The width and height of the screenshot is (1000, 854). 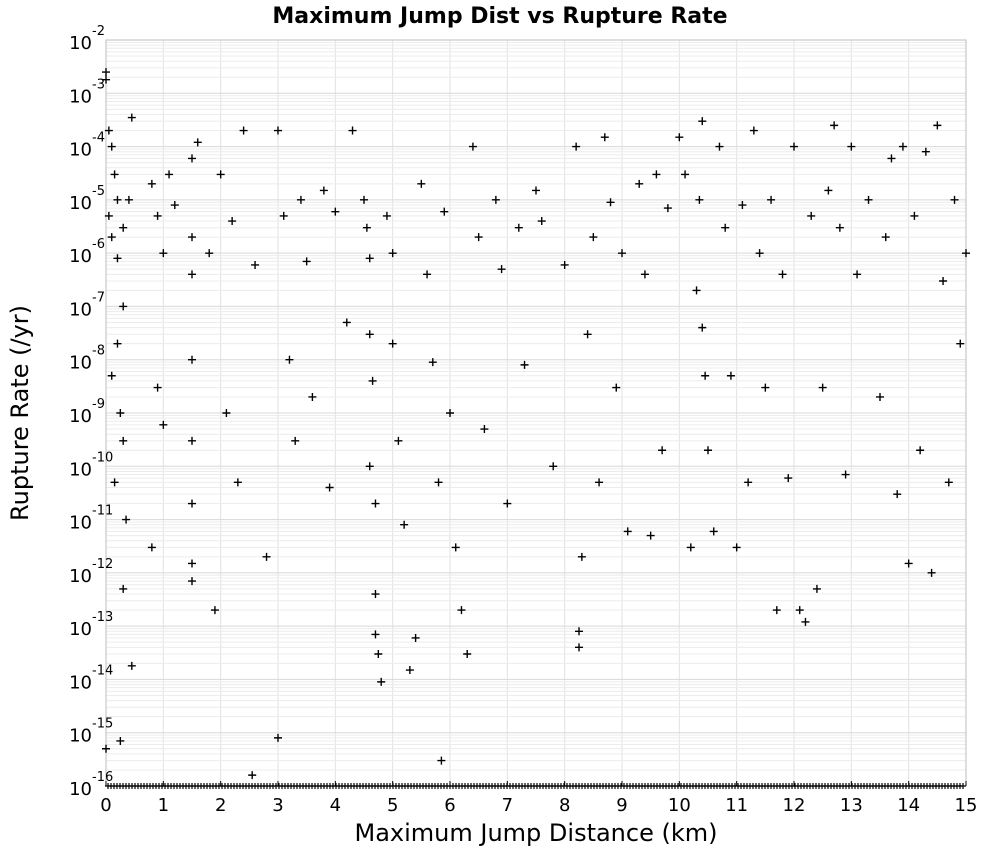 I want to click on y-tick-exponent: -9, so click(x=98, y=404).